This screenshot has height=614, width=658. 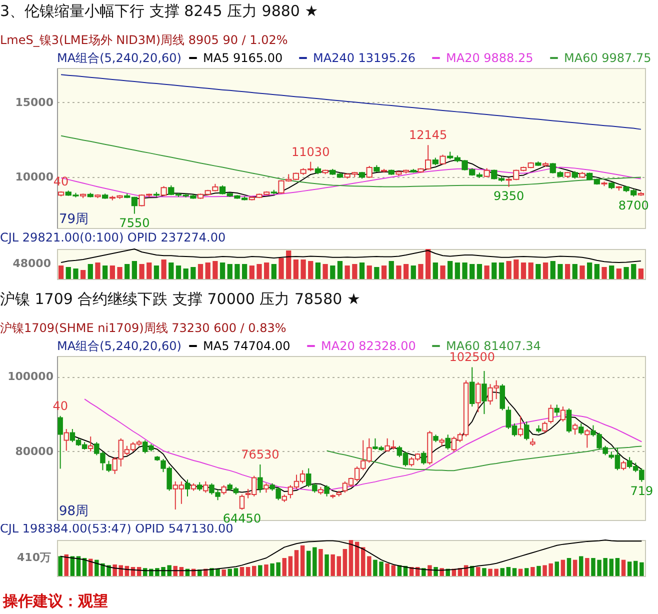 What do you see at coordinates (134, 223) in the screenshot?
I see `annotation: 7550` at bounding box center [134, 223].